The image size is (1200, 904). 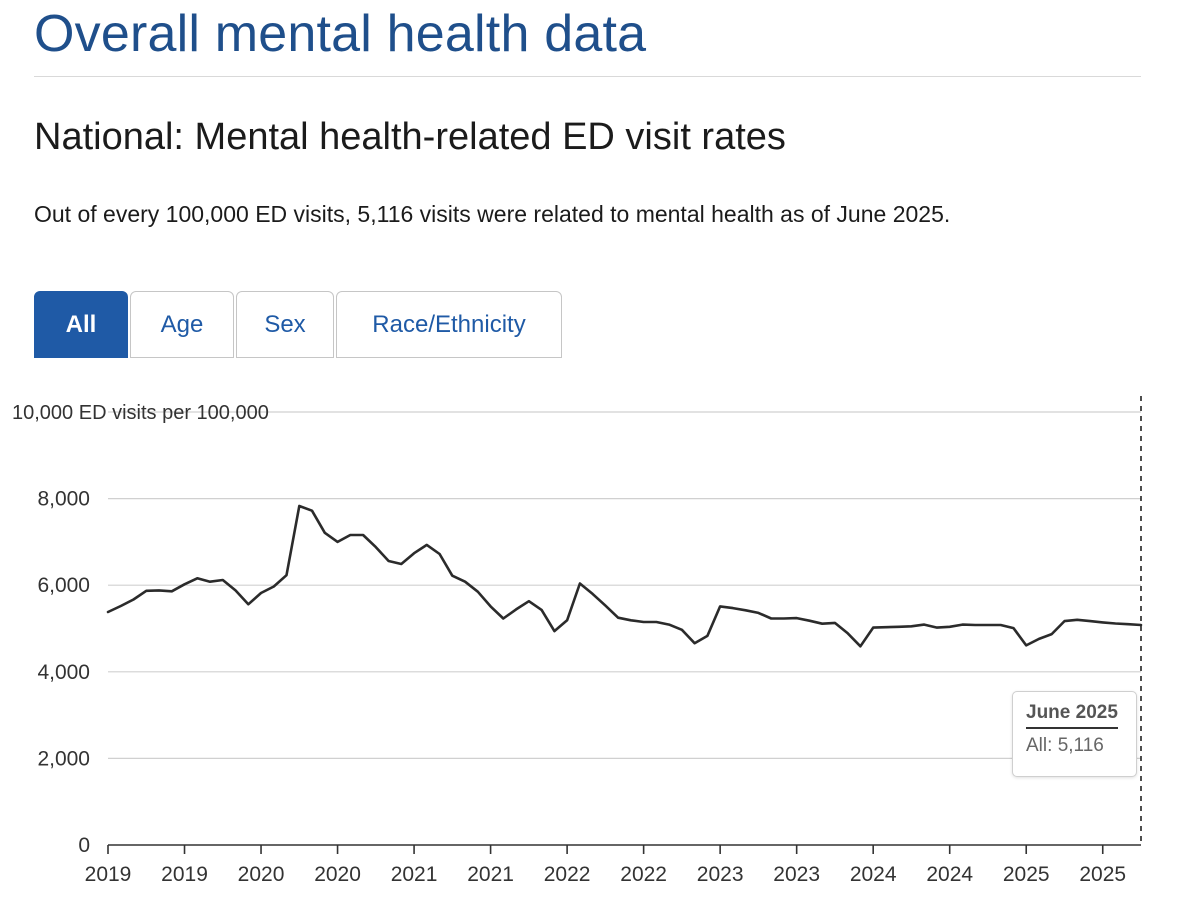 What do you see at coordinates (1074, 734) in the screenshot?
I see `chart-tooltip: June 2025 All: 5,116` at bounding box center [1074, 734].